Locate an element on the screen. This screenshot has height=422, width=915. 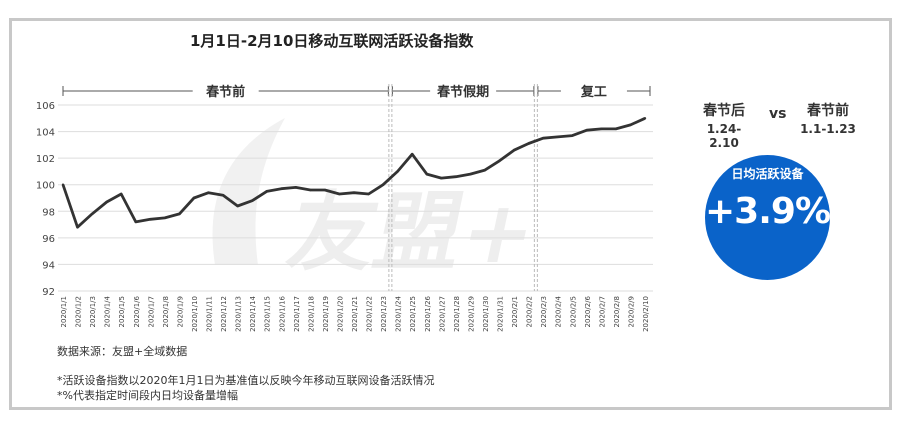
y-tick-label: 98 is located at coordinates (48, 212).